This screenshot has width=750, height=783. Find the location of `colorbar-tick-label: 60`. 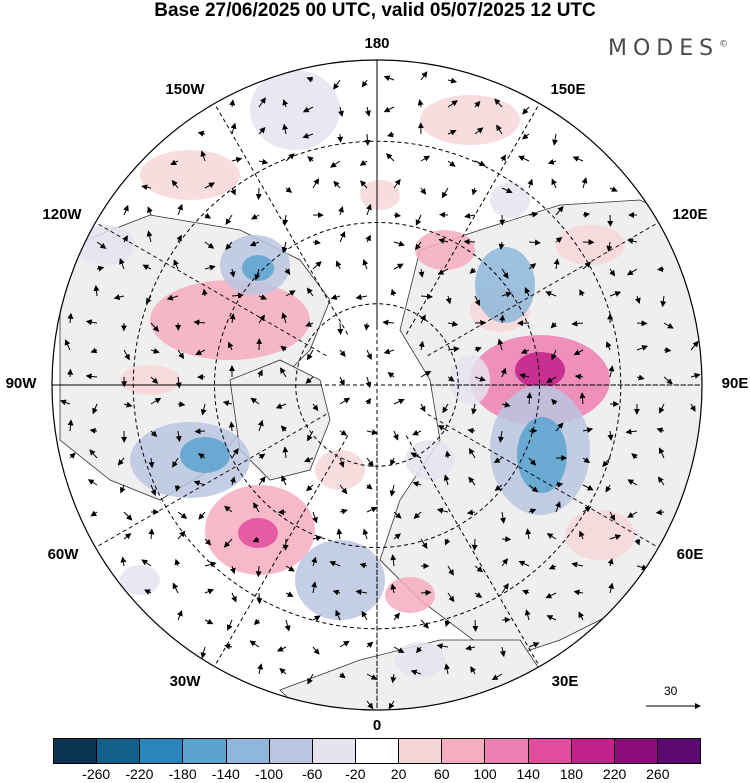

colorbar-tick-label: 60 is located at coordinates (442, 774).